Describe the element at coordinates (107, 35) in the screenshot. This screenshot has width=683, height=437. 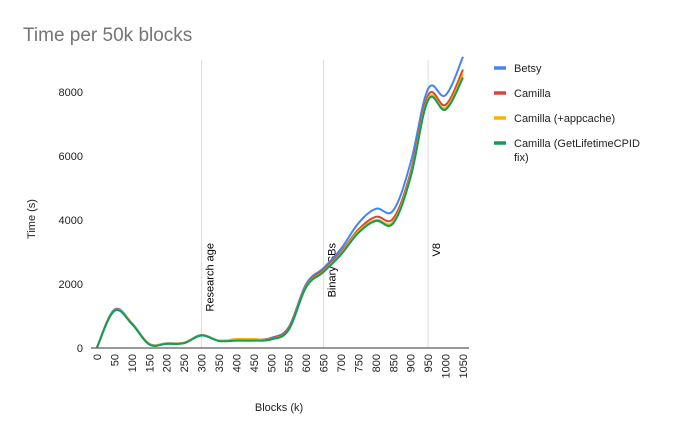
I see `chart-title: Time per 50k blocks` at that location.